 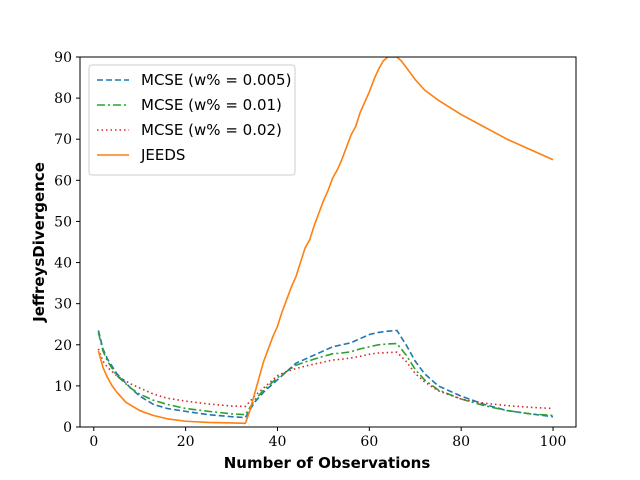 What do you see at coordinates (162, 155) in the screenshot?
I see `legend-label-4: JEEDS` at bounding box center [162, 155].